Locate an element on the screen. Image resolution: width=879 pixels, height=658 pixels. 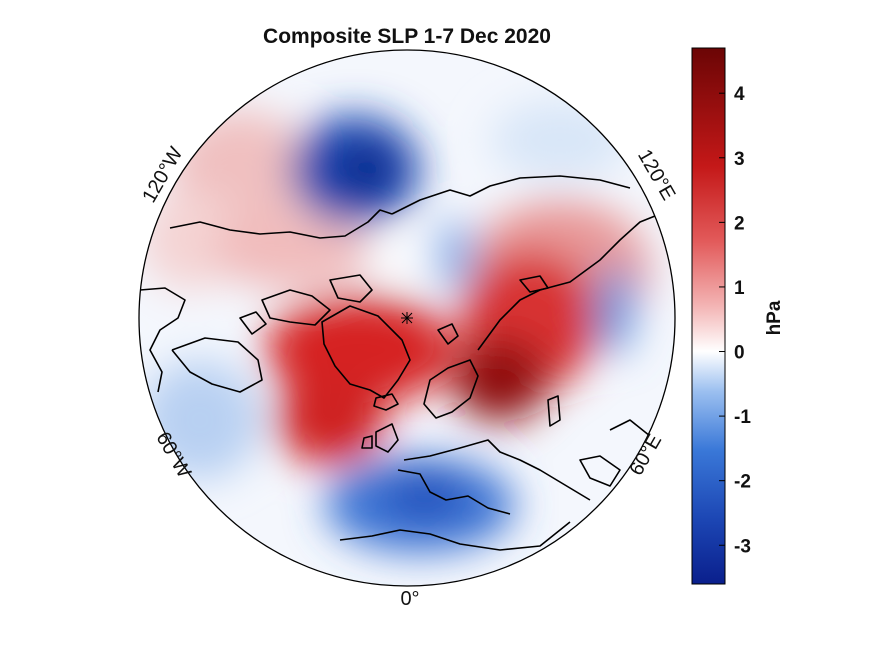
lon-label-0: 0° is located at coordinates (409, 599).